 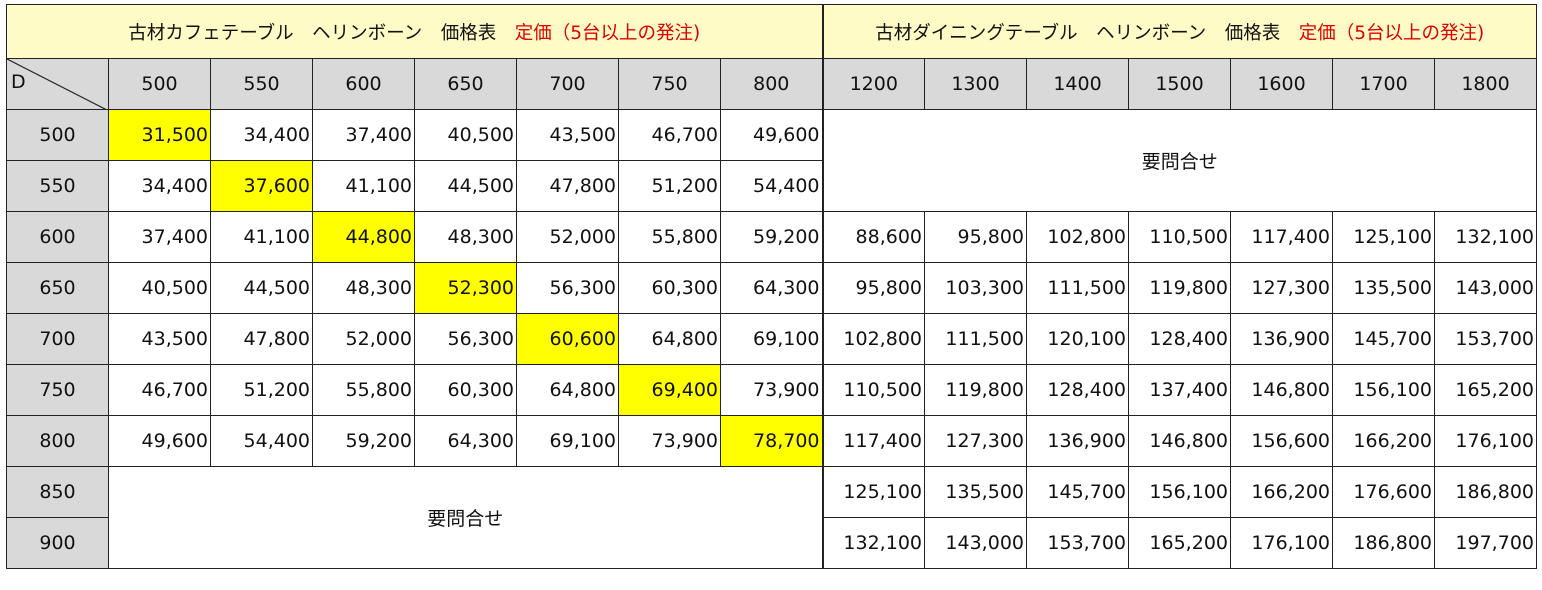 What do you see at coordinates (57, 135) in the screenshot?
I see `row-header-depth: 500` at bounding box center [57, 135].